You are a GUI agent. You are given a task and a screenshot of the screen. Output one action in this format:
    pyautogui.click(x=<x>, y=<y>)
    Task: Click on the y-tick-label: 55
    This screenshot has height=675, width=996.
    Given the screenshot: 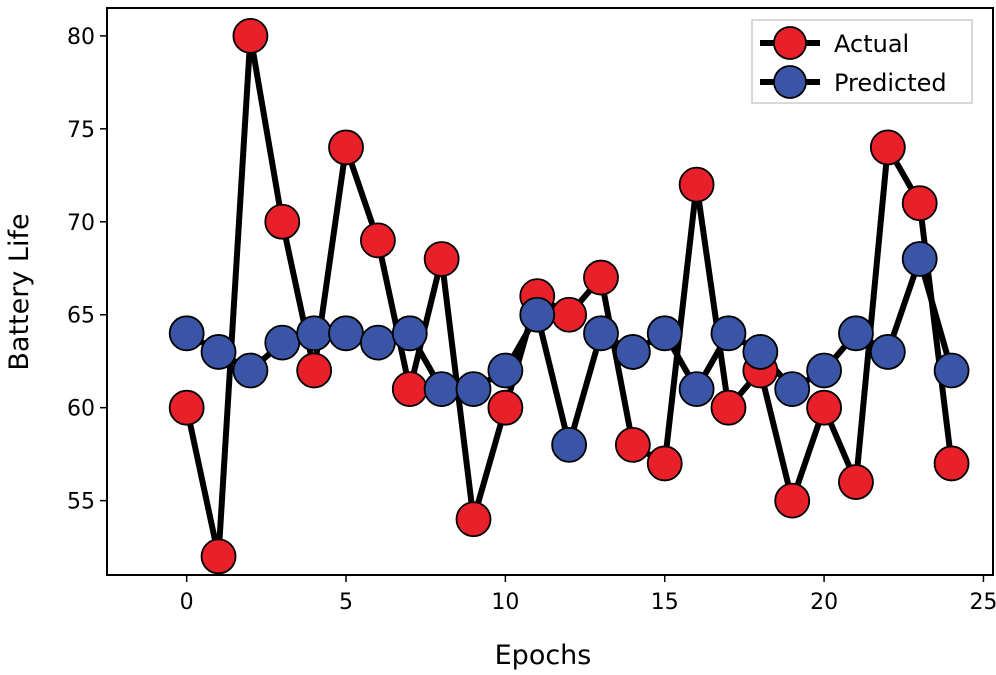 What is the action you would take?
    pyautogui.click(x=81, y=502)
    